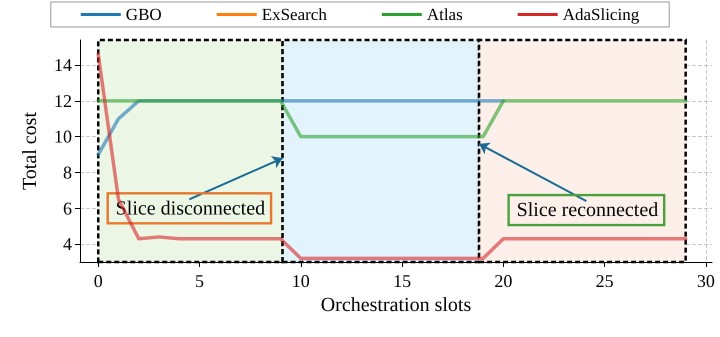 The image size is (720, 337). What do you see at coordinates (503, 281) in the screenshot?
I see `x-tick-label: 20` at bounding box center [503, 281].